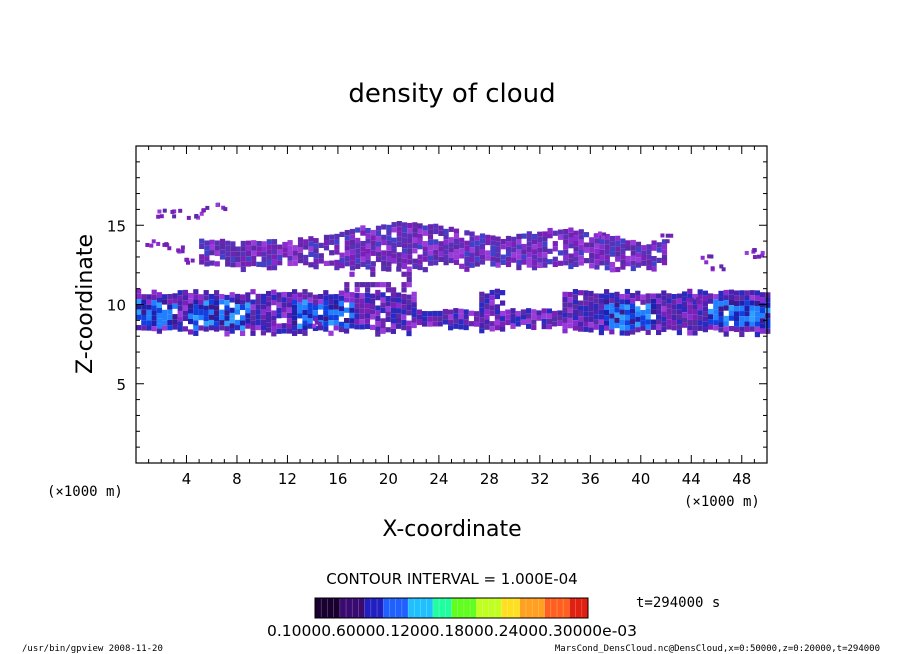 This screenshot has height=654, width=904. Describe the element at coordinates (451, 579) in the screenshot. I see `contour-interval: CONTOUR INTERVAL = 1.000E-04` at that location.